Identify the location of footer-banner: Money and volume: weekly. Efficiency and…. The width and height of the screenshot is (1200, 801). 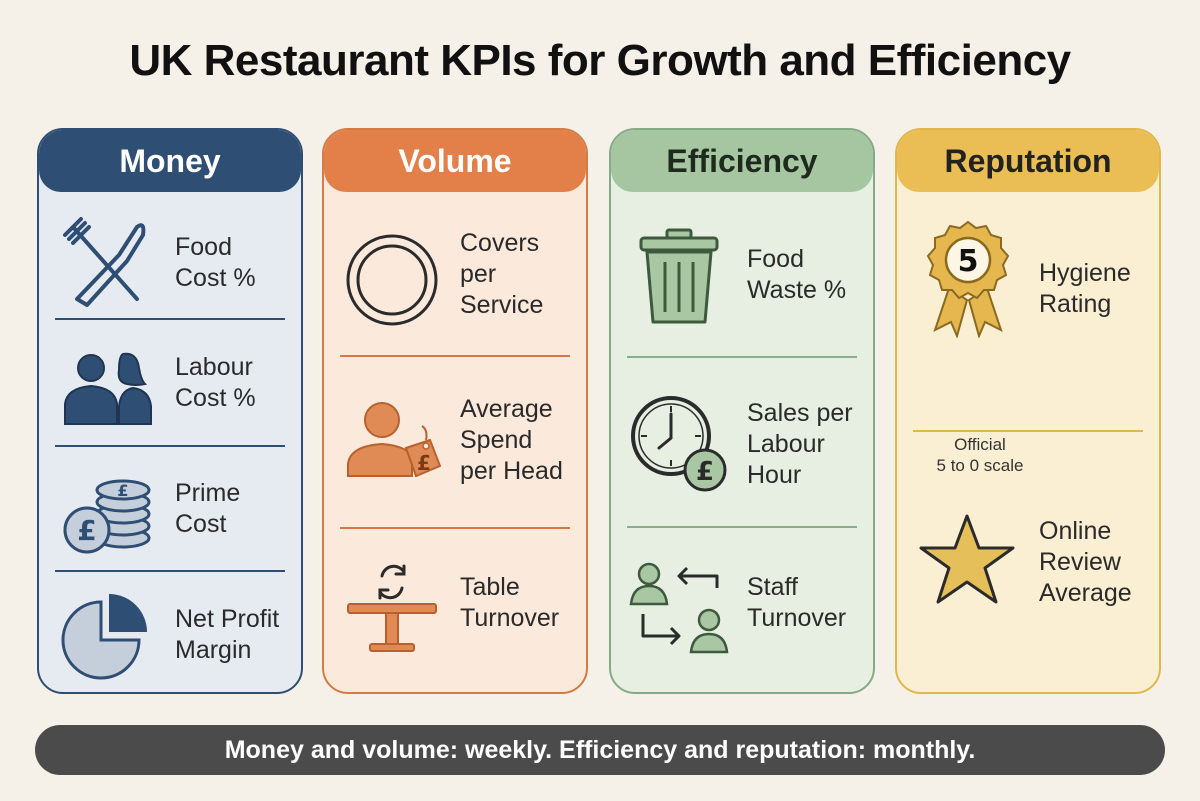
(600, 750).